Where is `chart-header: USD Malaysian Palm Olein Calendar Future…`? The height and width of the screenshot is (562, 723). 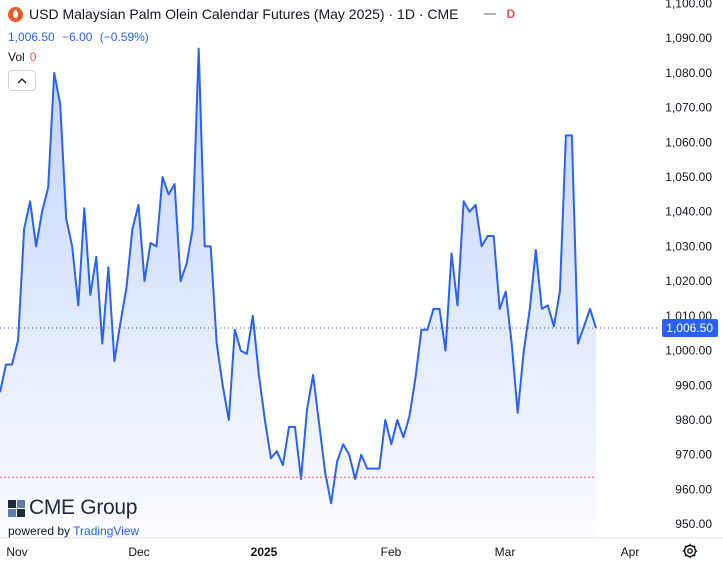 chart-header: USD Malaysian Palm Olein Calendar Future… is located at coordinates (261, 14).